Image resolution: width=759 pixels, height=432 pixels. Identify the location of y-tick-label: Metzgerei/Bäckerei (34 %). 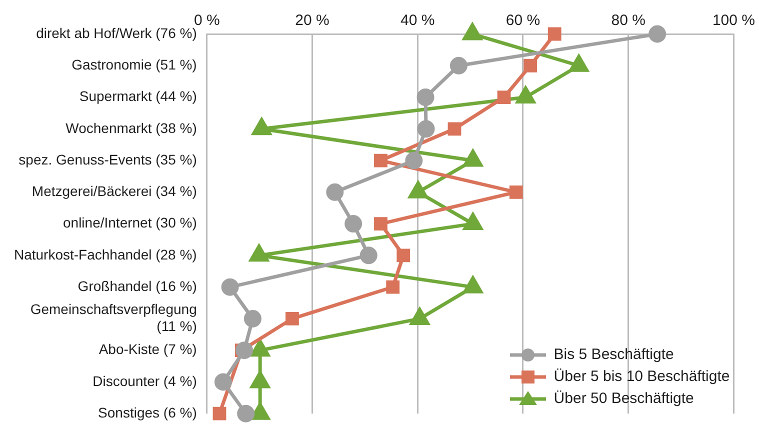
(114, 191).